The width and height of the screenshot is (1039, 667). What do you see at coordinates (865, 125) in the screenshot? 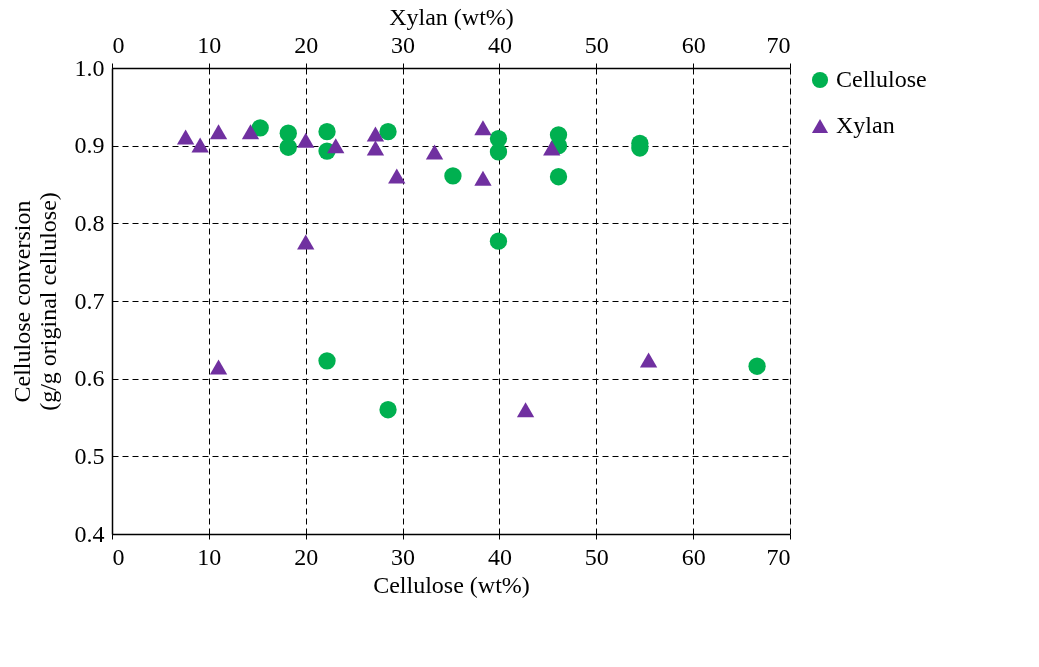
I see `legend-label: Xylan` at bounding box center [865, 125].